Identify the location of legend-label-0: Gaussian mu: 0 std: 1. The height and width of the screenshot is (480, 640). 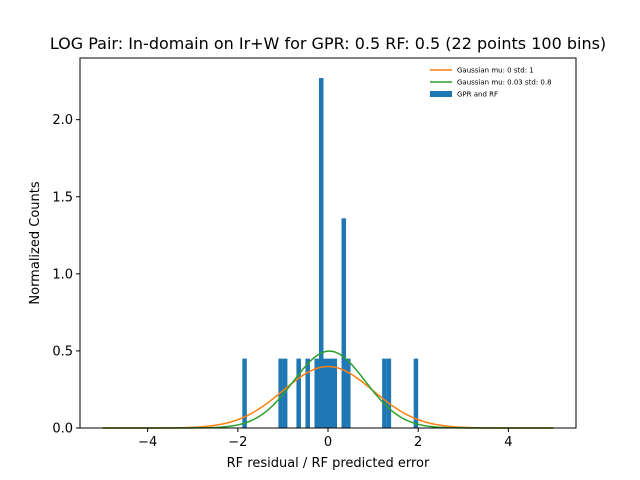
(495, 71).